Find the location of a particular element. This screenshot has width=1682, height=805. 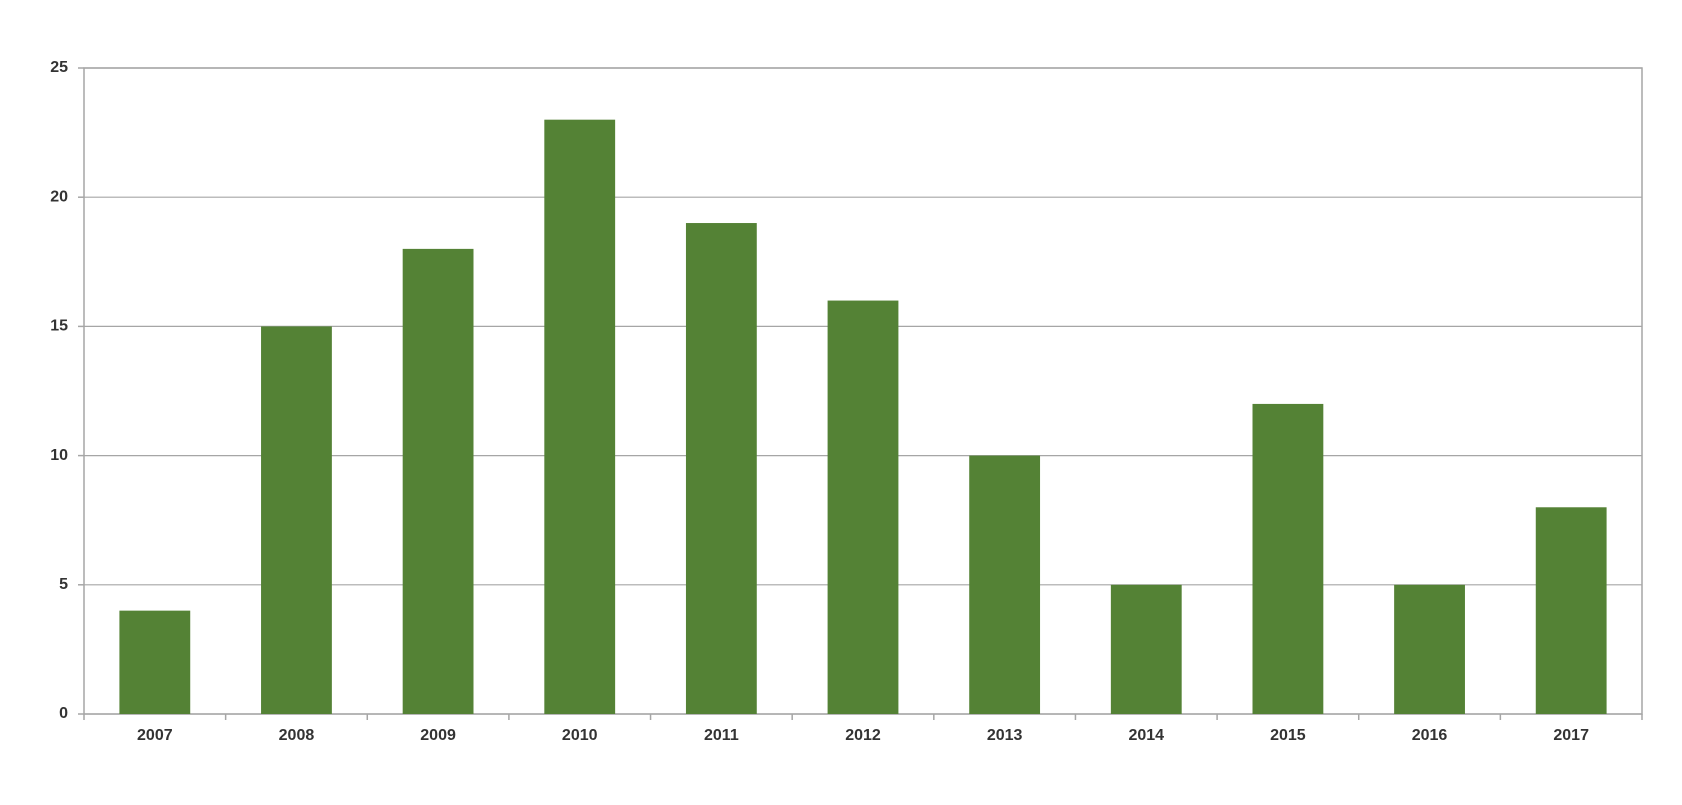

x-tick-label: 2015 is located at coordinates (1288, 735).